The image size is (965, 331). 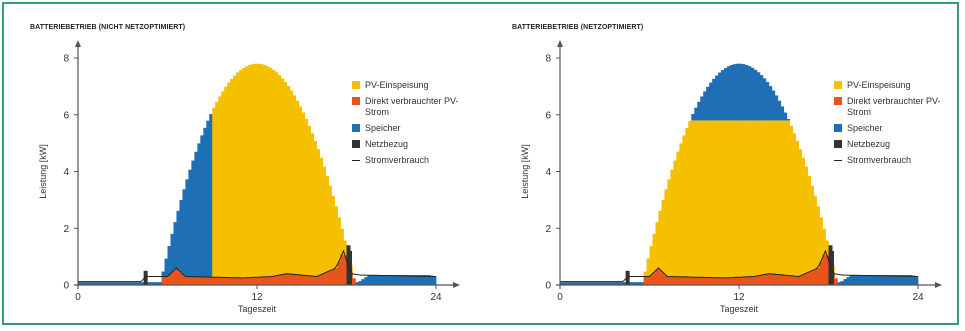 I want to click on legend-label-storage: Speicher, so click(x=383, y=128).